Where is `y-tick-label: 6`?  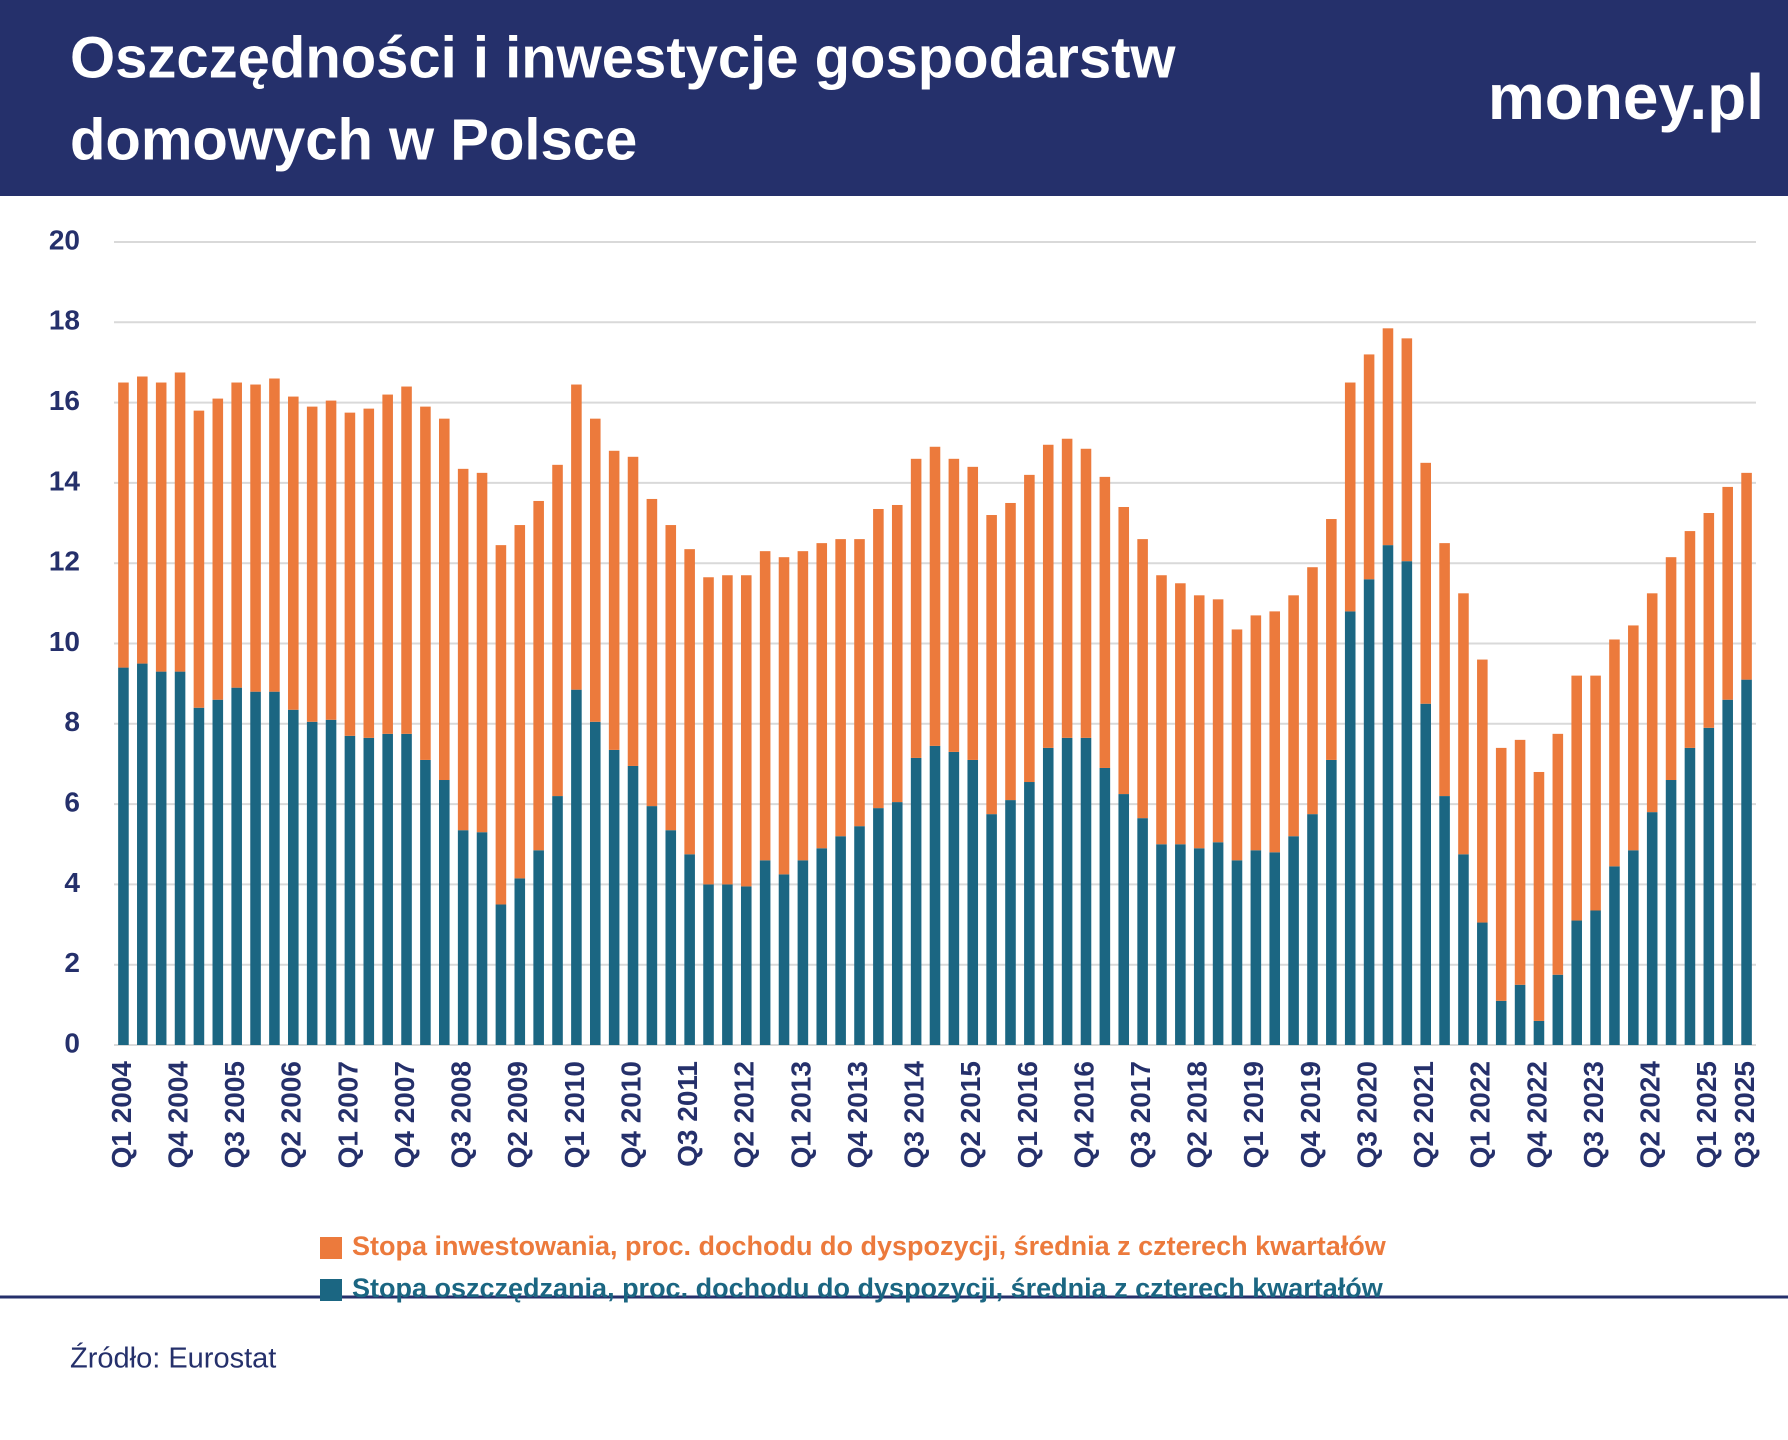
y-tick-label: 6 is located at coordinates (72, 801).